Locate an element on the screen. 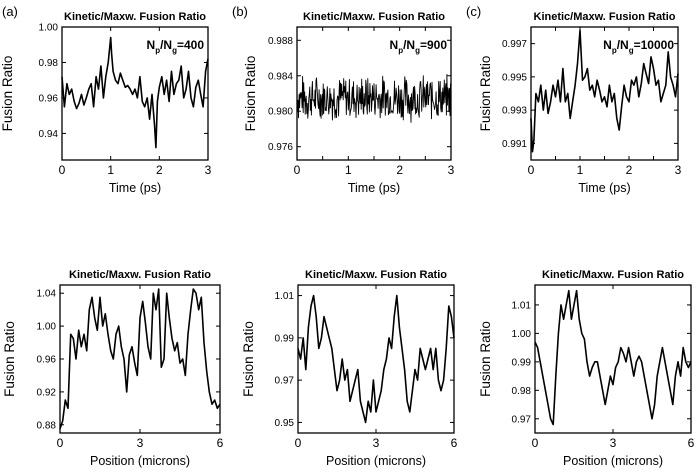 This screenshot has width=700, height=473. y-tick-label: 0.997 is located at coordinates (514, 44).